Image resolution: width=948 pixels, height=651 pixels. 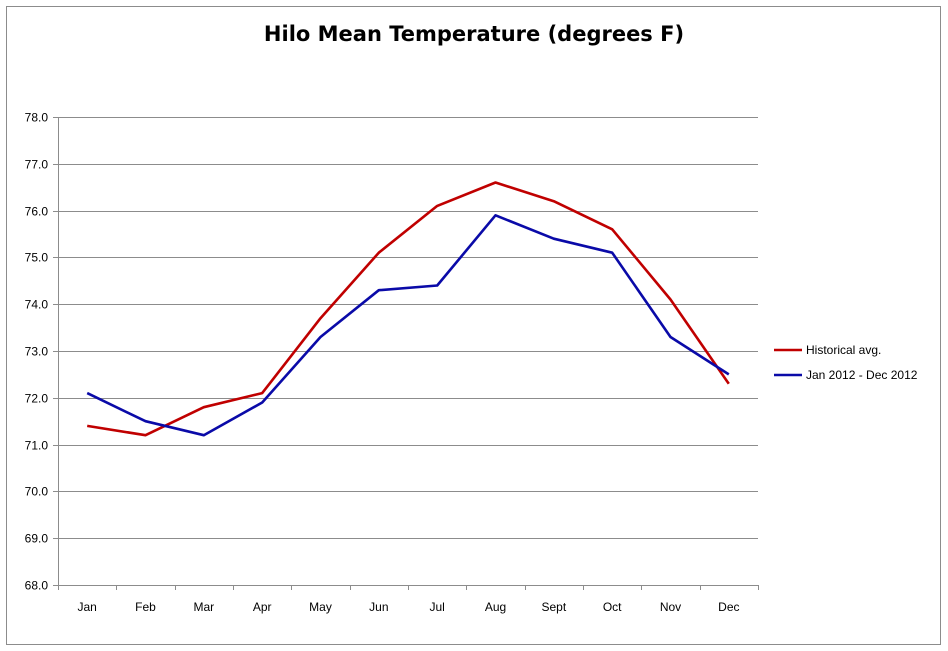 I want to click on x-tick-label: May, so click(x=320, y=607).